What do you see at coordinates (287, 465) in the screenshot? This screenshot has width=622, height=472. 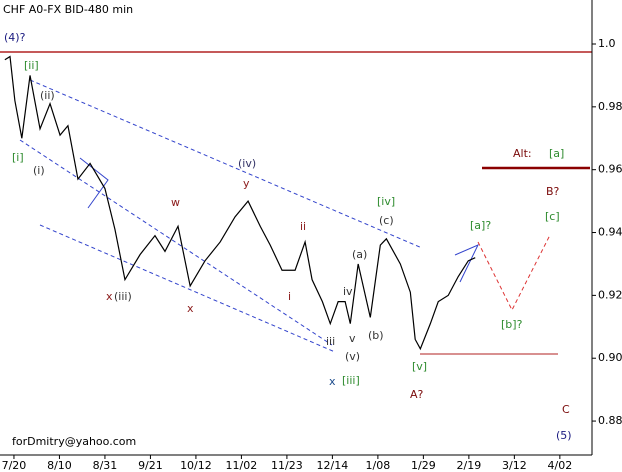 I see `x-tick-label: 11/23` at bounding box center [287, 465].